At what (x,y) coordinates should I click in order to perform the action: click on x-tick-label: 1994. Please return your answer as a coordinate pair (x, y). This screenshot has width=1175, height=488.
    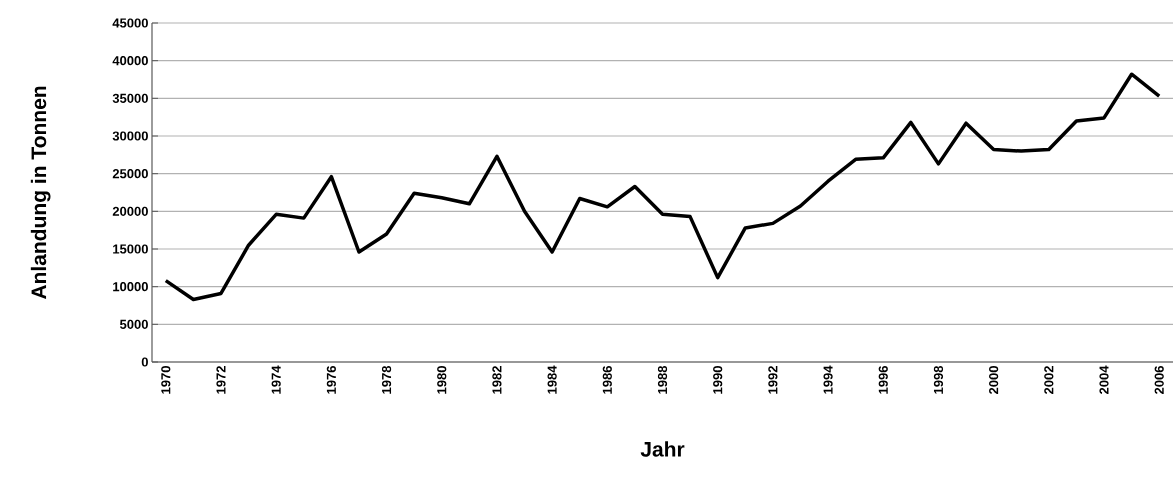
    Looking at the image, I should click on (828, 379).